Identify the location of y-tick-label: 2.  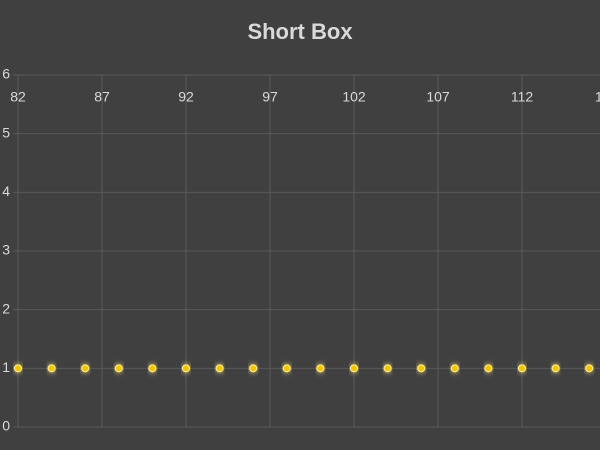
(6, 308).